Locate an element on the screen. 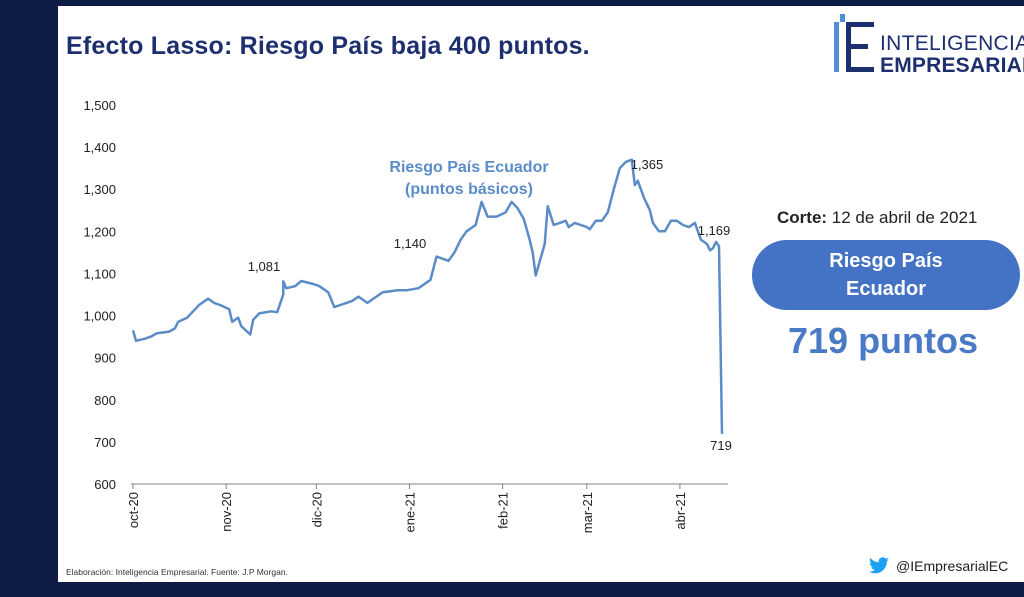 The width and height of the screenshot is (1024, 597). x-tick-label: oct-20 is located at coordinates (133, 510).